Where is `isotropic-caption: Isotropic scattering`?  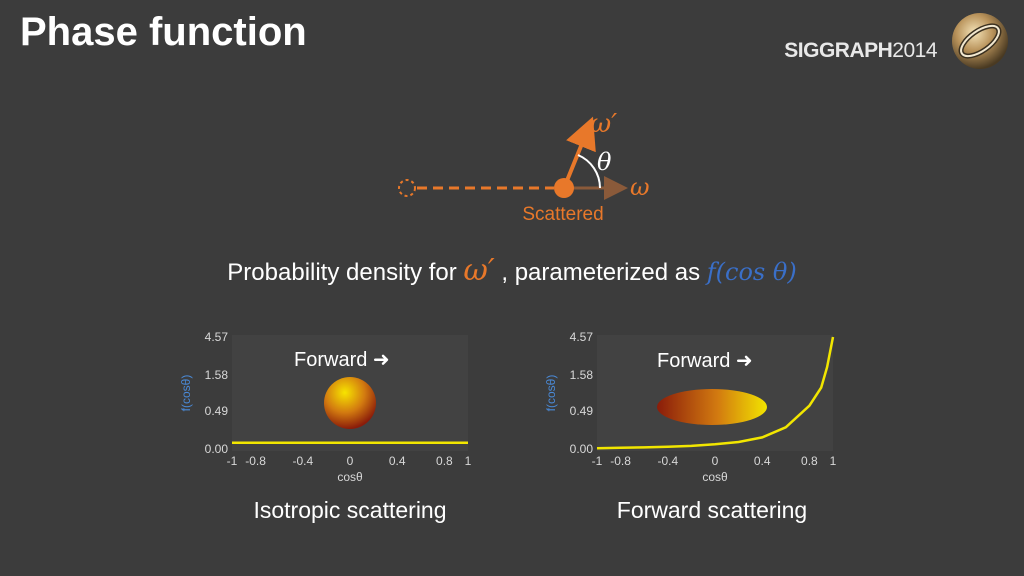
isotropic-caption: Isotropic scattering is located at coordinates (350, 510).